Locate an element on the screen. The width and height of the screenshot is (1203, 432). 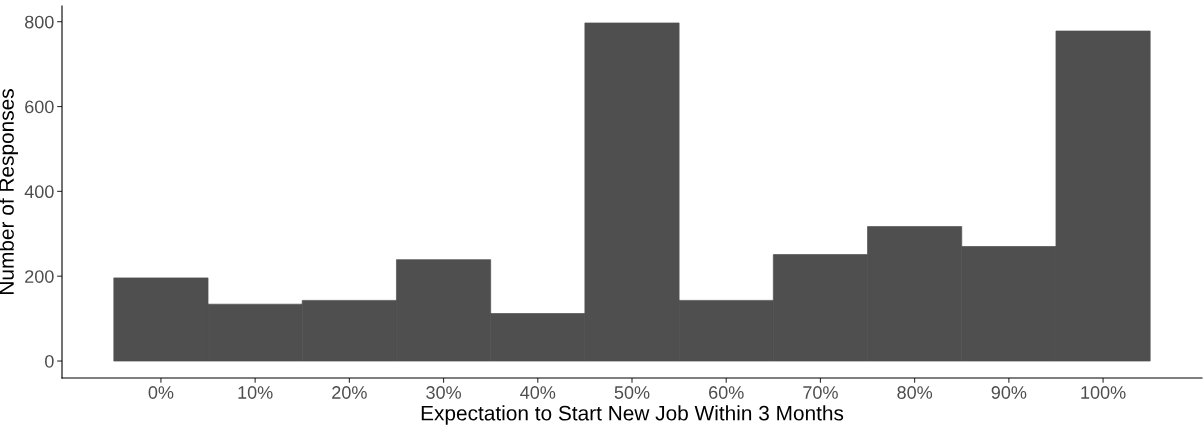
y-tick-label: 400 is located at coordinates (39, 192).